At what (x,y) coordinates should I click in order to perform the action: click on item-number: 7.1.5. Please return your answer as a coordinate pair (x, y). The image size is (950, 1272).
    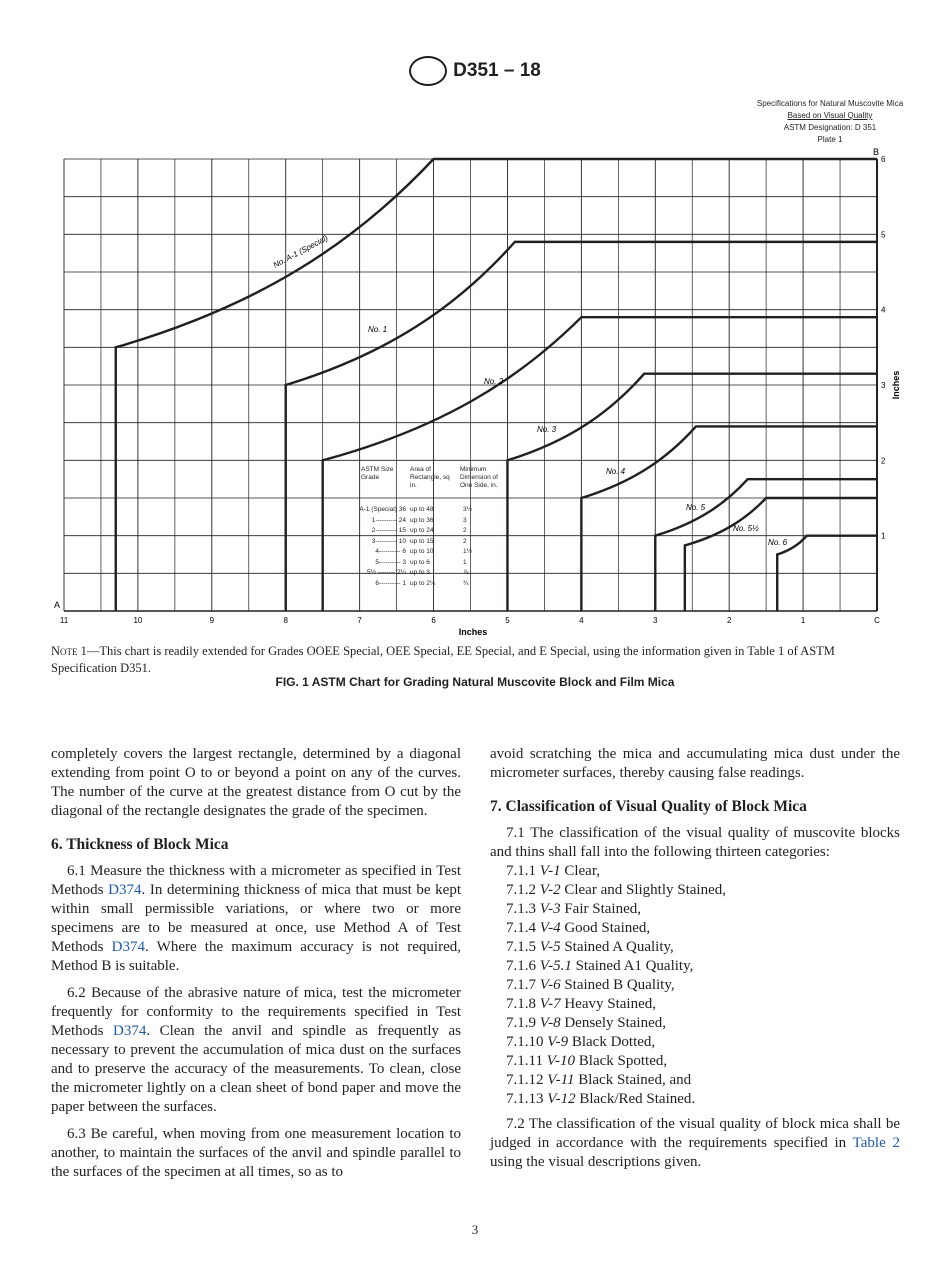
    Looking at the image, I should click on (521, 947).